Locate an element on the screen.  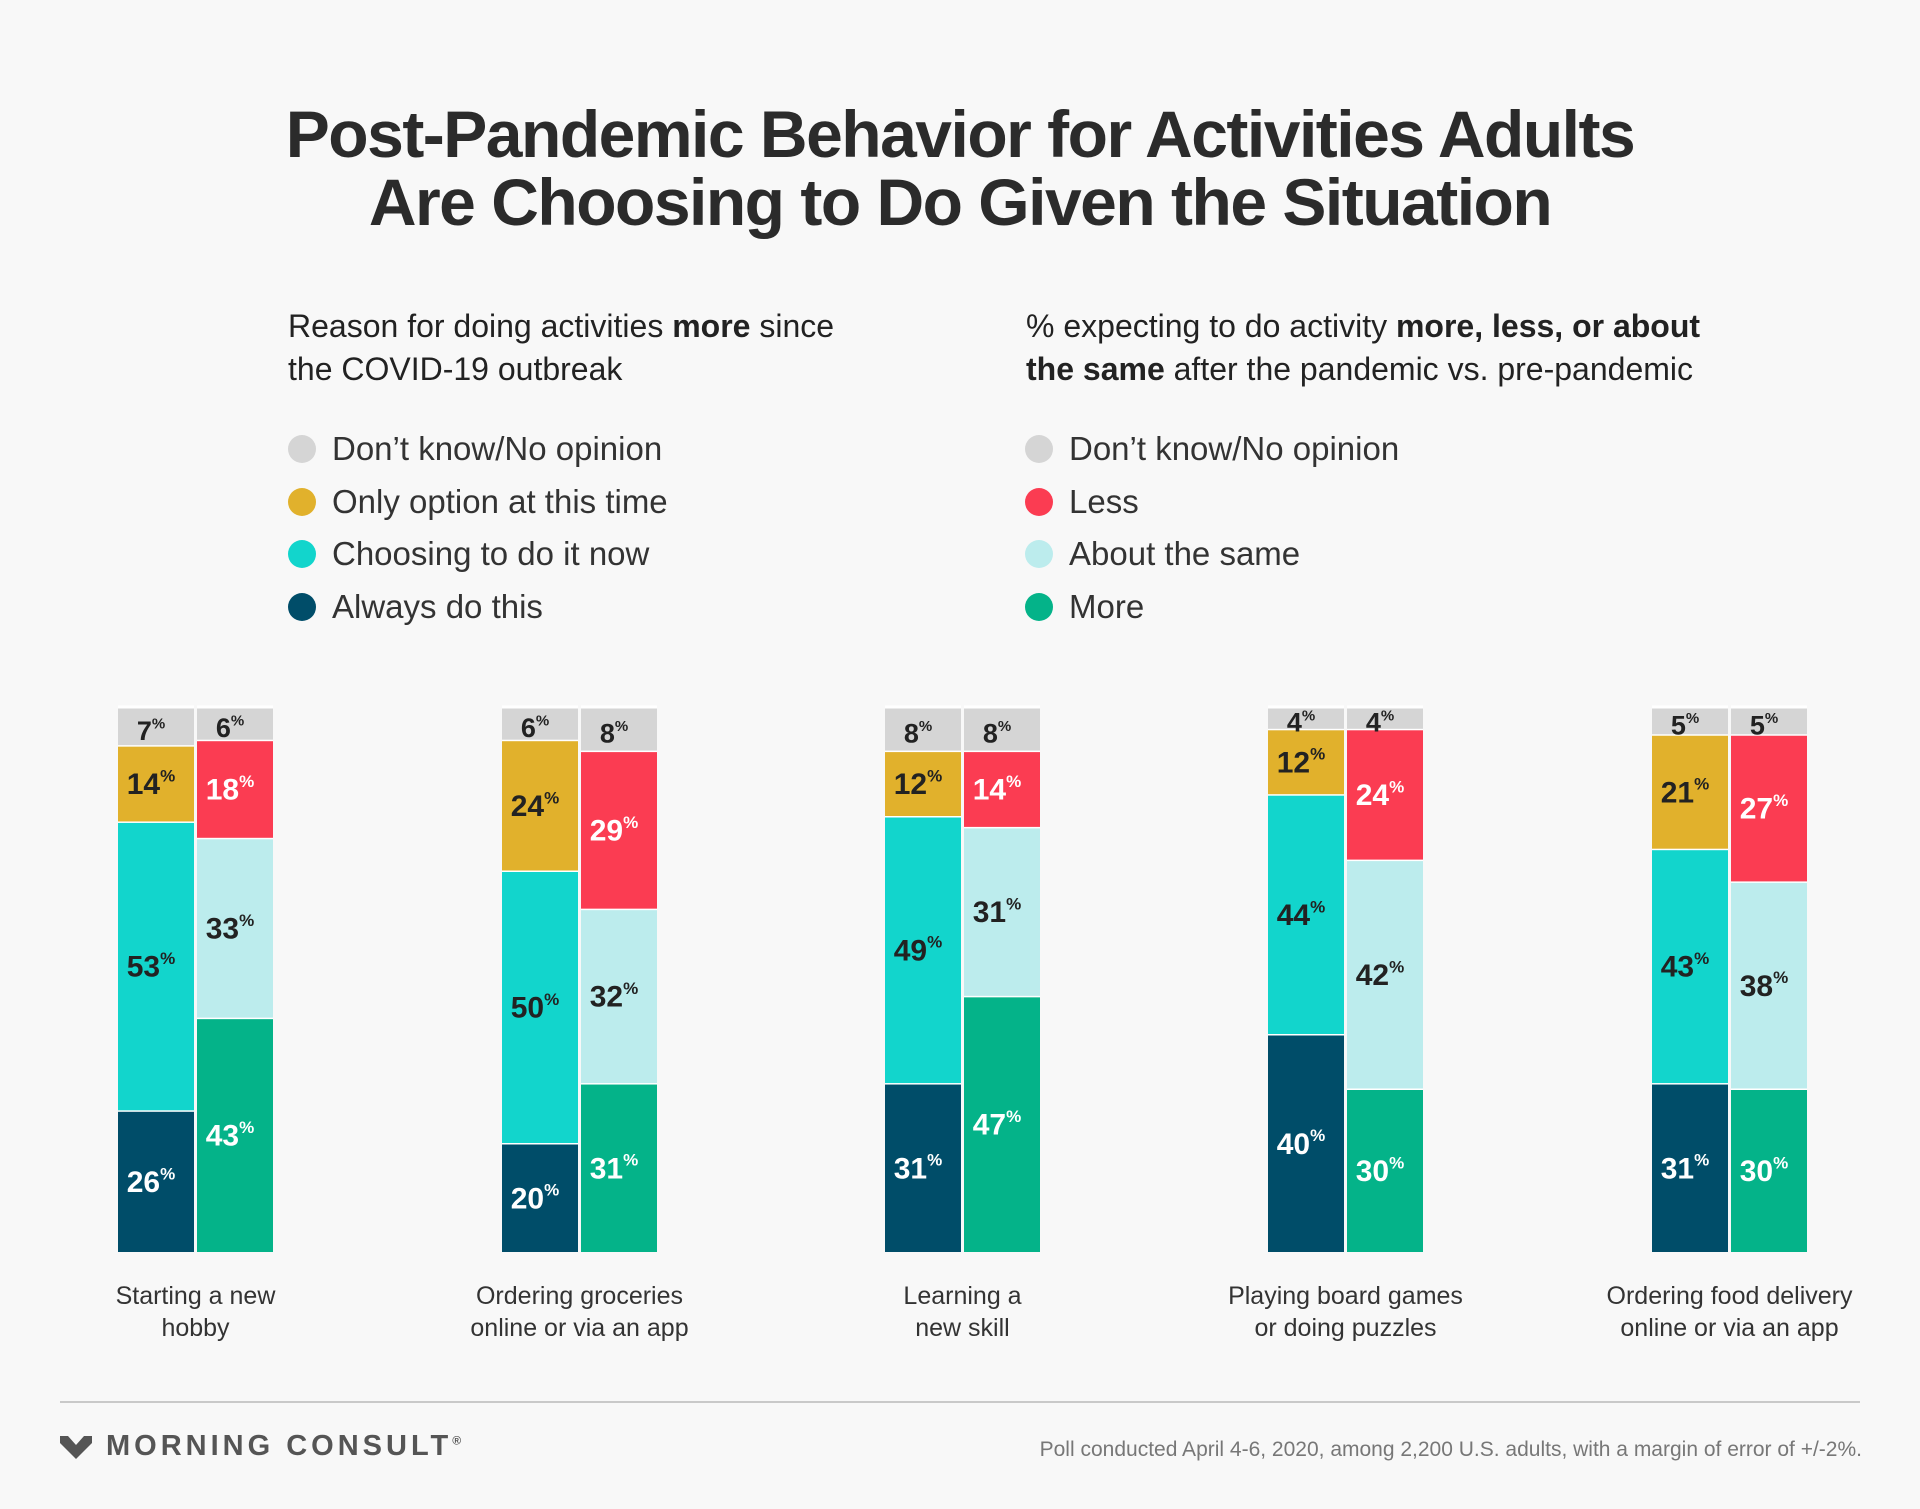
expectation-legend-item: More is located at coordinates (1212, 607).